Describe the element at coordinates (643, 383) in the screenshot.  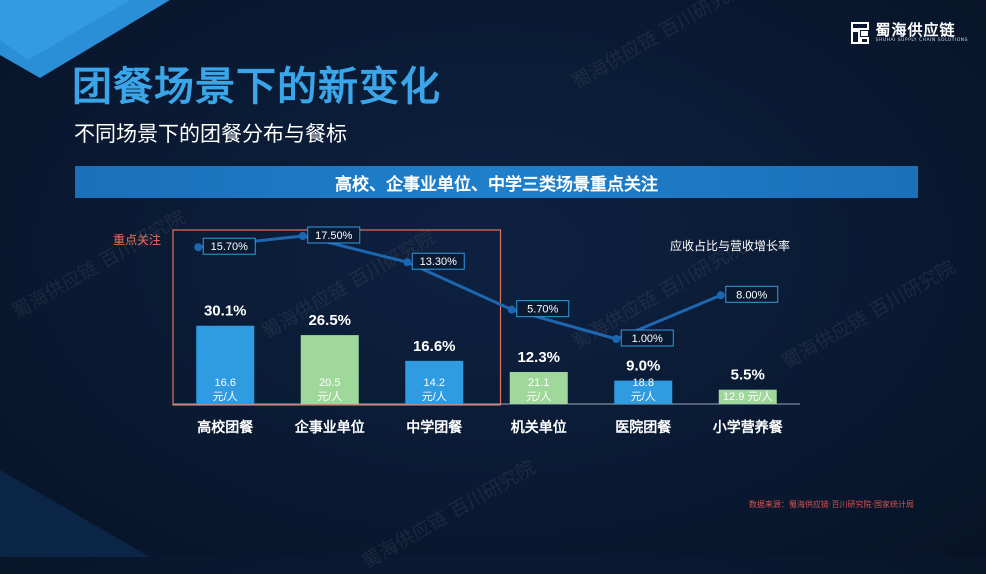
I see `meal-standard-value-5: 18.8` at that location.